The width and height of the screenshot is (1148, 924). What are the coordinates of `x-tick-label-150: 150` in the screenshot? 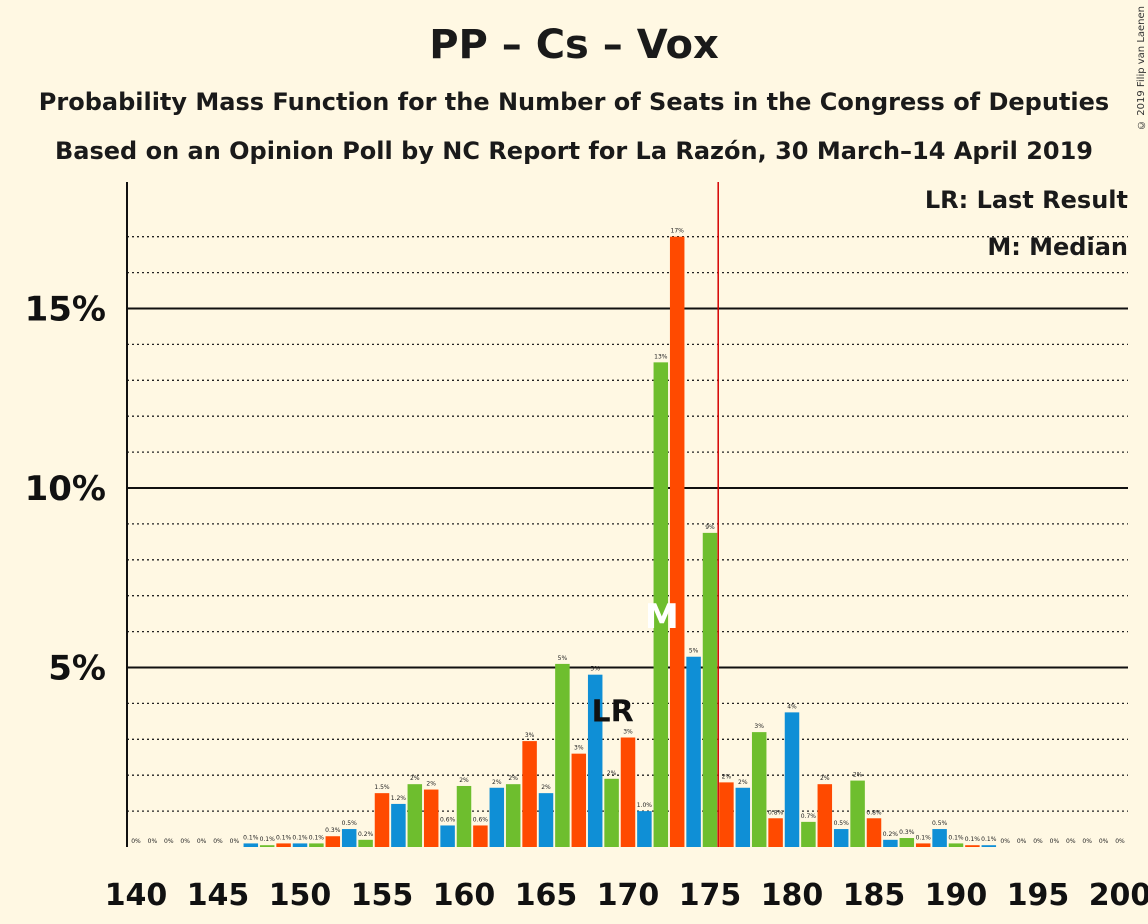 It's located at (300, 895).